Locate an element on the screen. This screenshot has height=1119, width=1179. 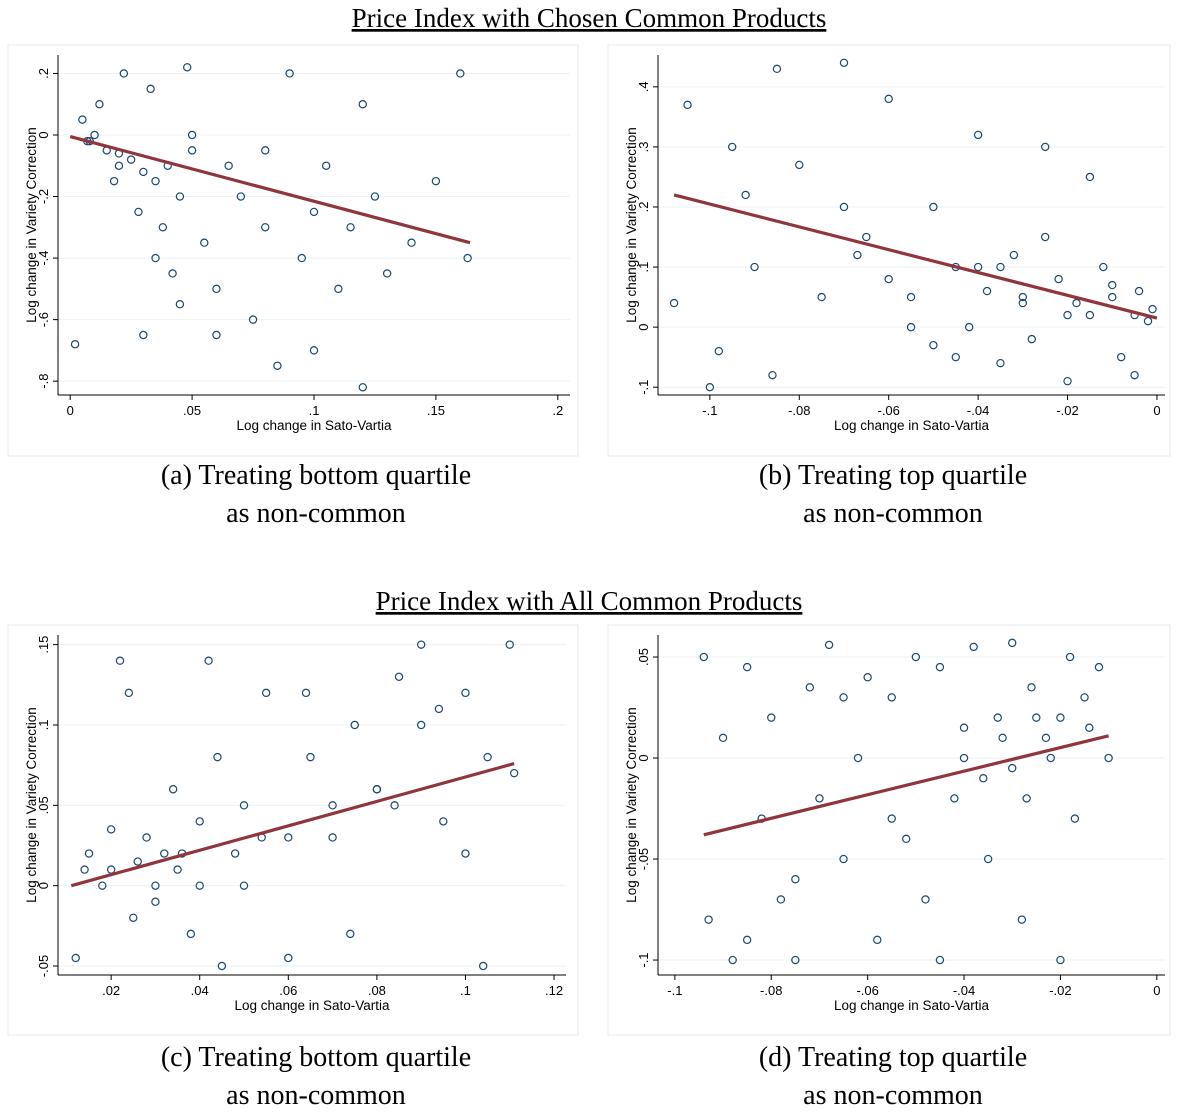
y-tick-label: .15 is located at coordinates (43, 645).